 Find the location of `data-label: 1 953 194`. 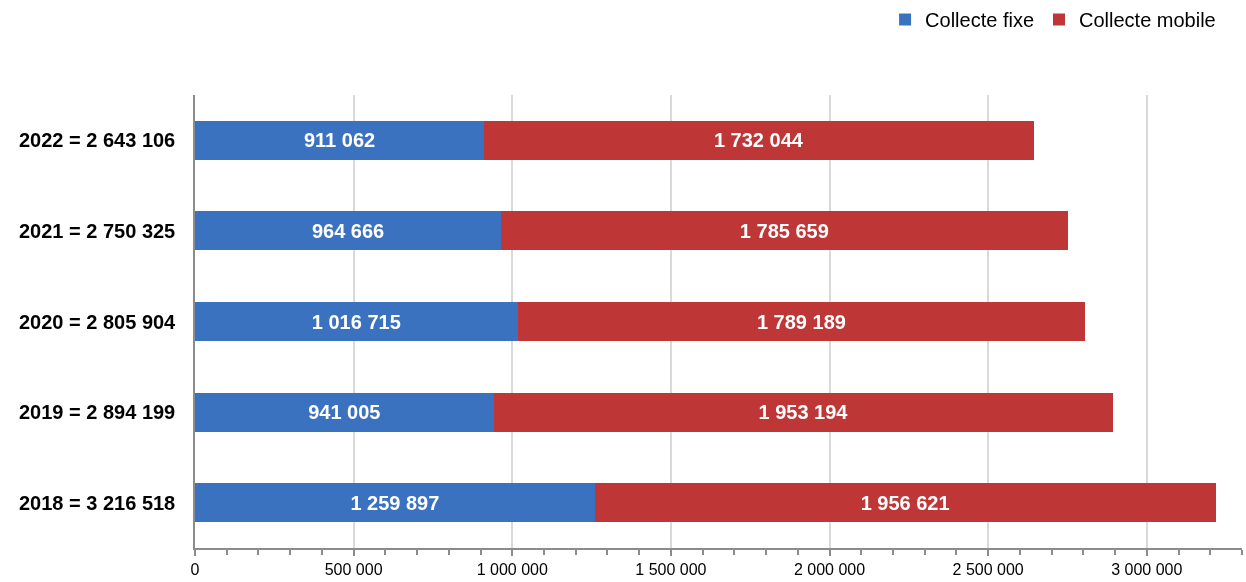

data-label: 1 953 194 is located at coordinates (803, 412).